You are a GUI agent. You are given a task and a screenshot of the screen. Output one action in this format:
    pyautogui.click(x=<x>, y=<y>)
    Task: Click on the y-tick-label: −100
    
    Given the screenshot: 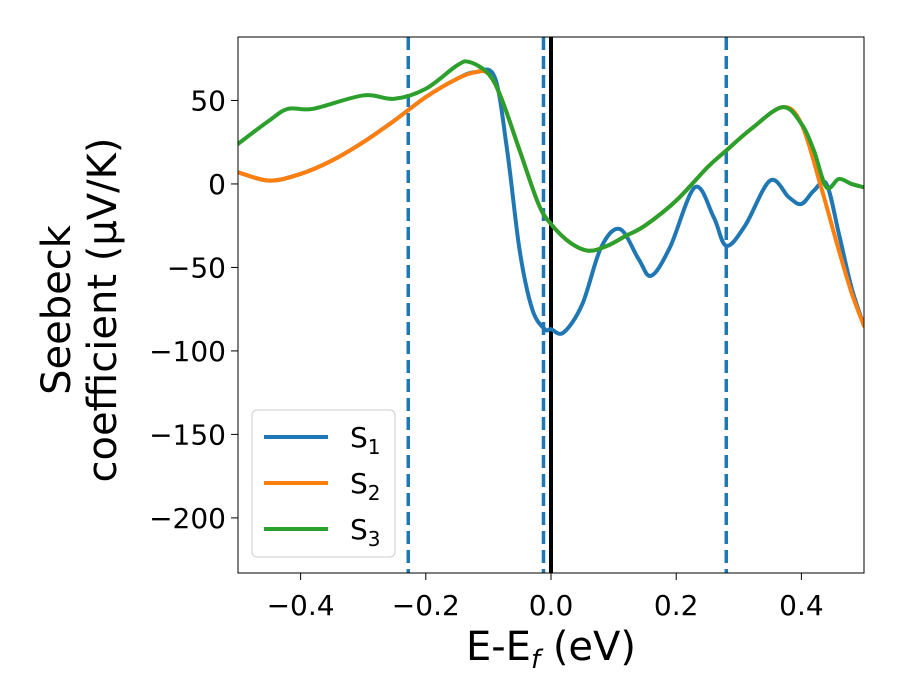 What is the action you would take?
    pyautogui.click(x=187, y=351)
    